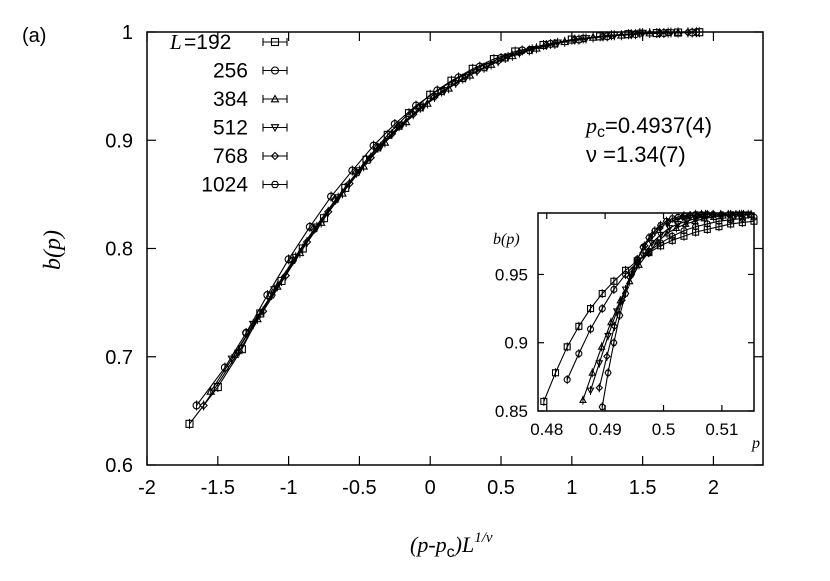  I want to click on pc-subscript: c, so click(601, 132).